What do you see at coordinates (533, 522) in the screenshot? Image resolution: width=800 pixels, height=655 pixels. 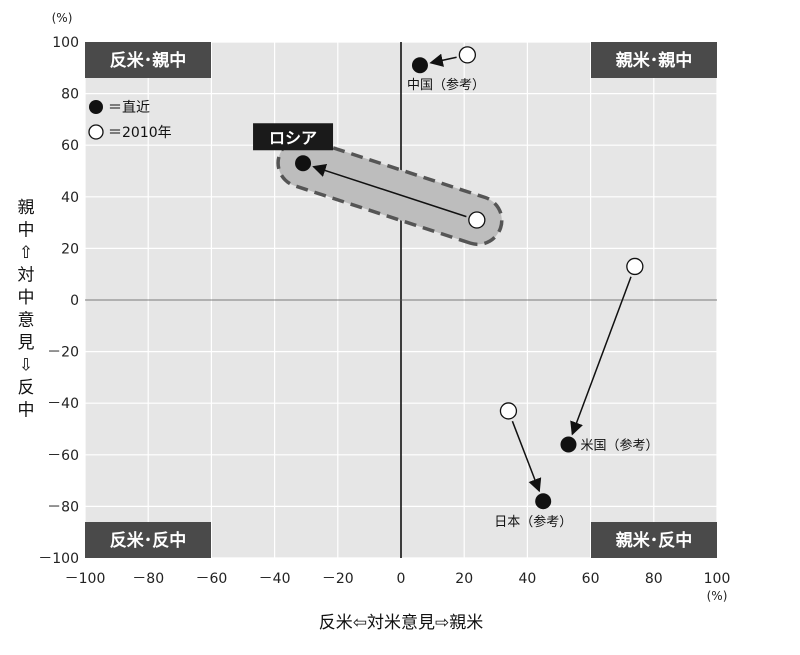 I see `point-label: 日本（参考）` at bounding box center [533, 522].